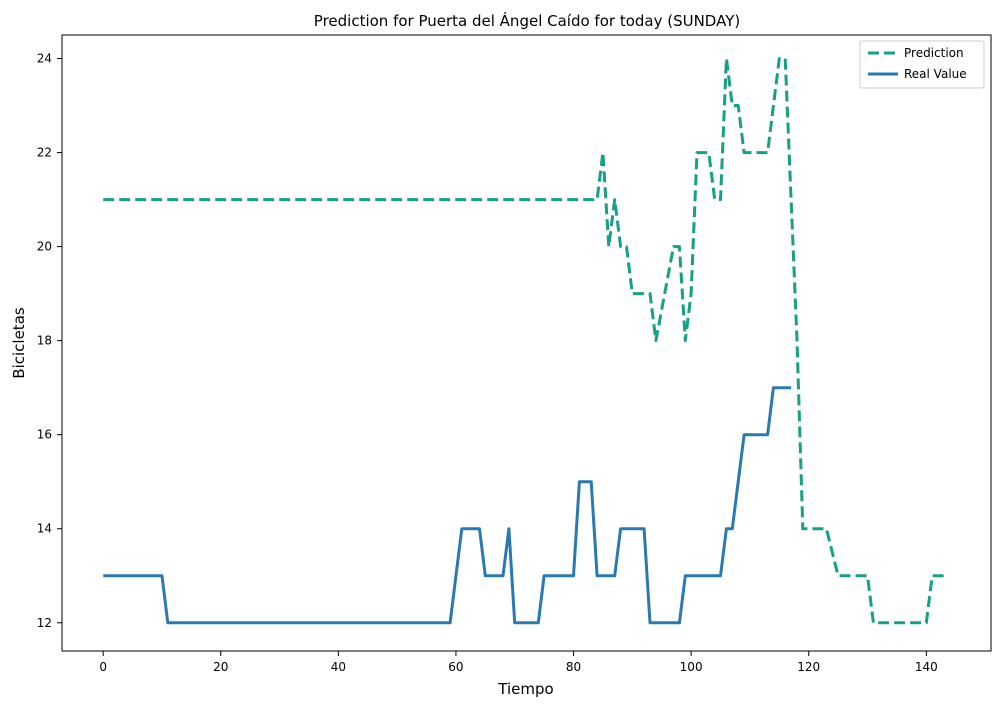 The image size is (1001, 708). What do you see at coordinates (44, 59) in the screenshot?
I see `y-tick-label: 24` at bounding box center [44, 59].